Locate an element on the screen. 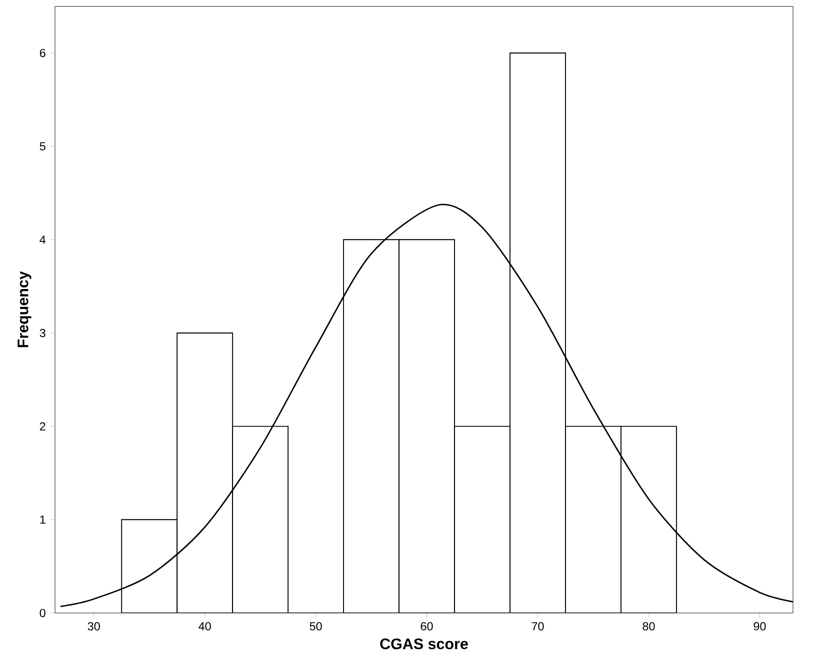 This screenshot has width=820, height=668. y-tick-label: 6 is located at coordinates (43, 53).